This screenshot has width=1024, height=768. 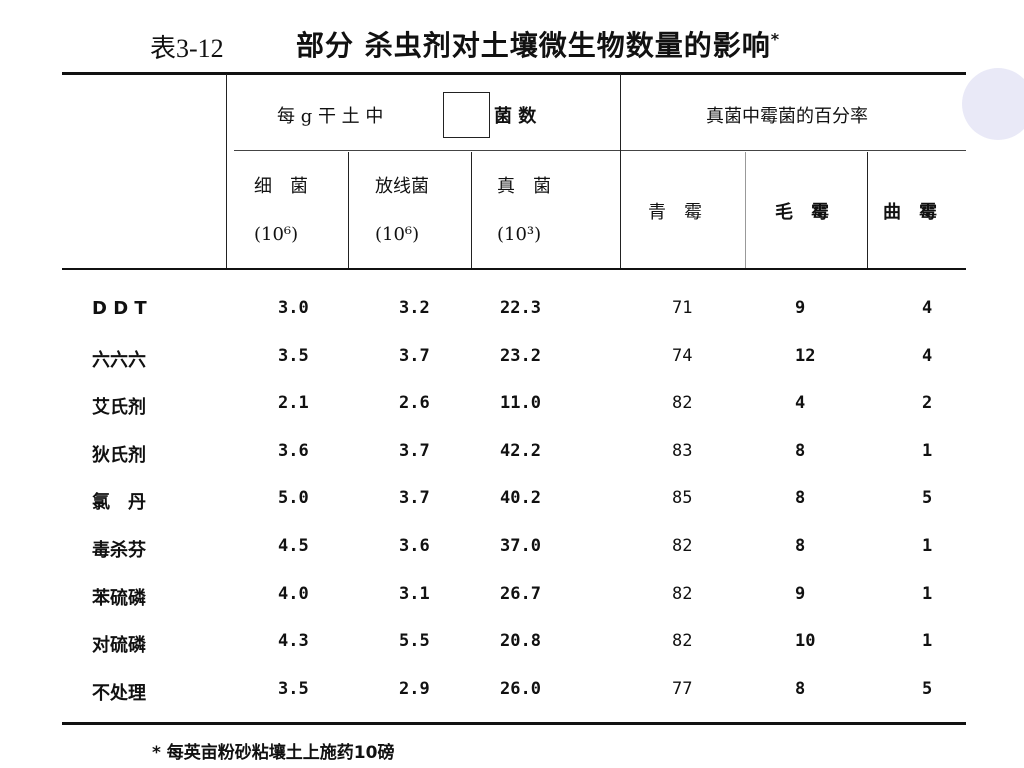 I want to click on table-cell: 22.3, so click(x=520, y=308).